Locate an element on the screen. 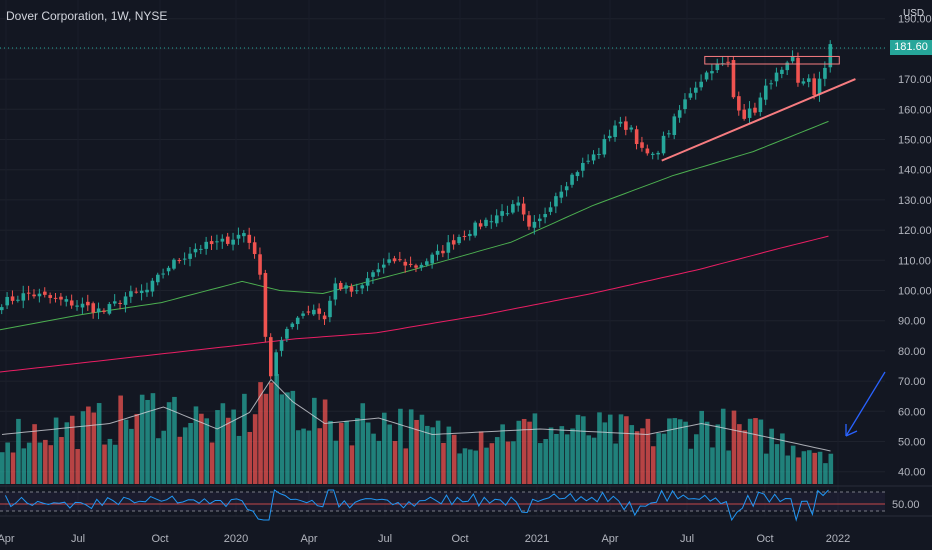 The image size is (932, 550). volume-moving-average-line is located at coordinates (416, 415).